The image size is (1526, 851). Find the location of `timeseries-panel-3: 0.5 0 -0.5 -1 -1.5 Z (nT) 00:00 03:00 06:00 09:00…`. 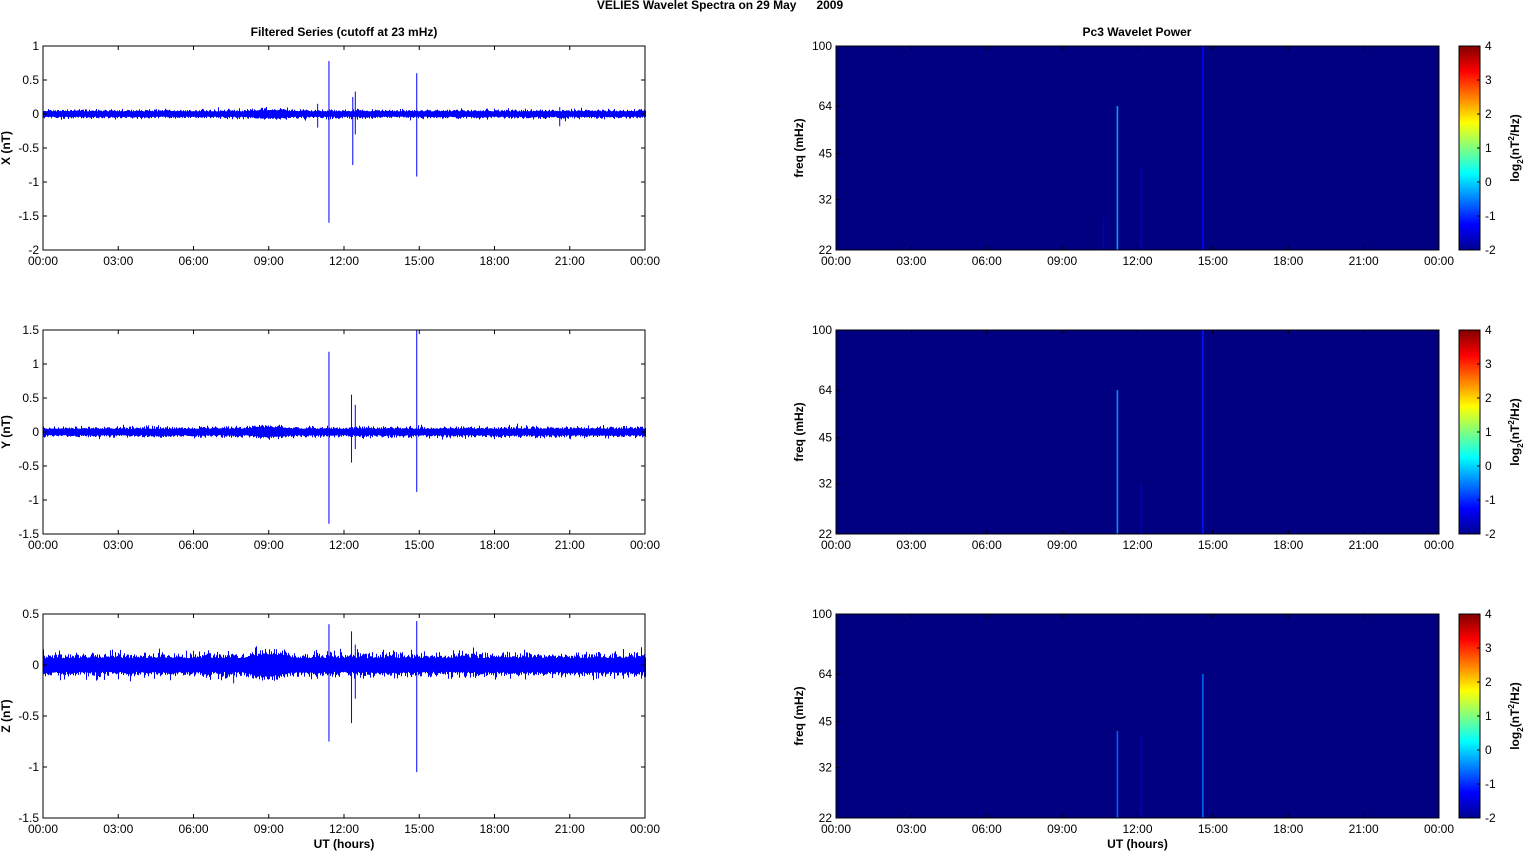

timeseries-panel-3: 0.5 0 -0.5 -1 -1.5 Z (nT) 00:00 03:00 06:00 09:00… is located at coordinates (330, 729).